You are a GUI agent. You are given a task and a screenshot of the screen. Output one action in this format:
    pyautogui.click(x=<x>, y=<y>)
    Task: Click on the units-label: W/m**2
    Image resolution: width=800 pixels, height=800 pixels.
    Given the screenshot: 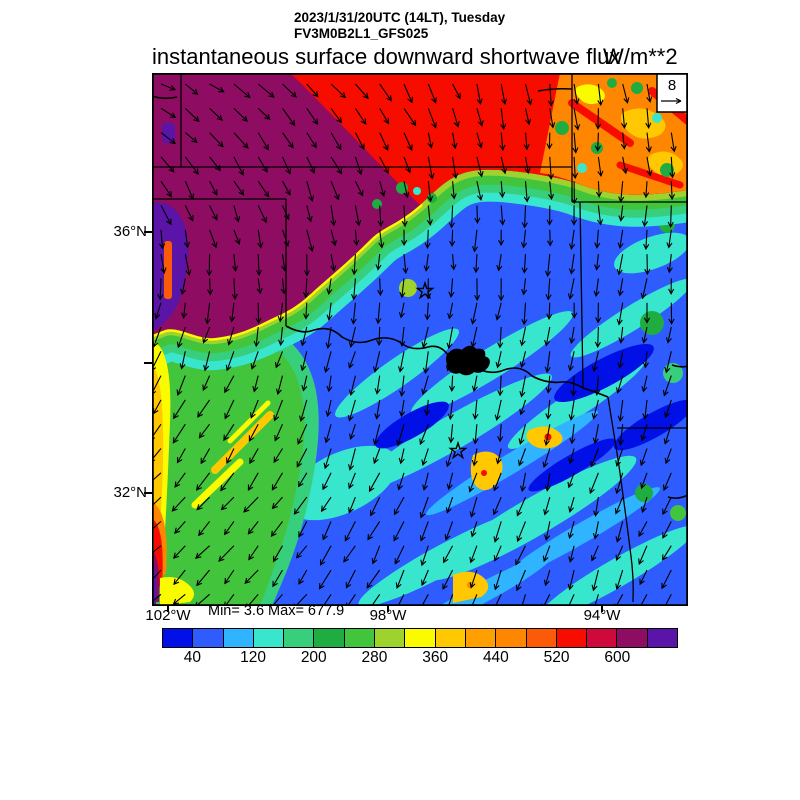 What is the action you would take?
    pyautogui.click(x=640, y=56)
    